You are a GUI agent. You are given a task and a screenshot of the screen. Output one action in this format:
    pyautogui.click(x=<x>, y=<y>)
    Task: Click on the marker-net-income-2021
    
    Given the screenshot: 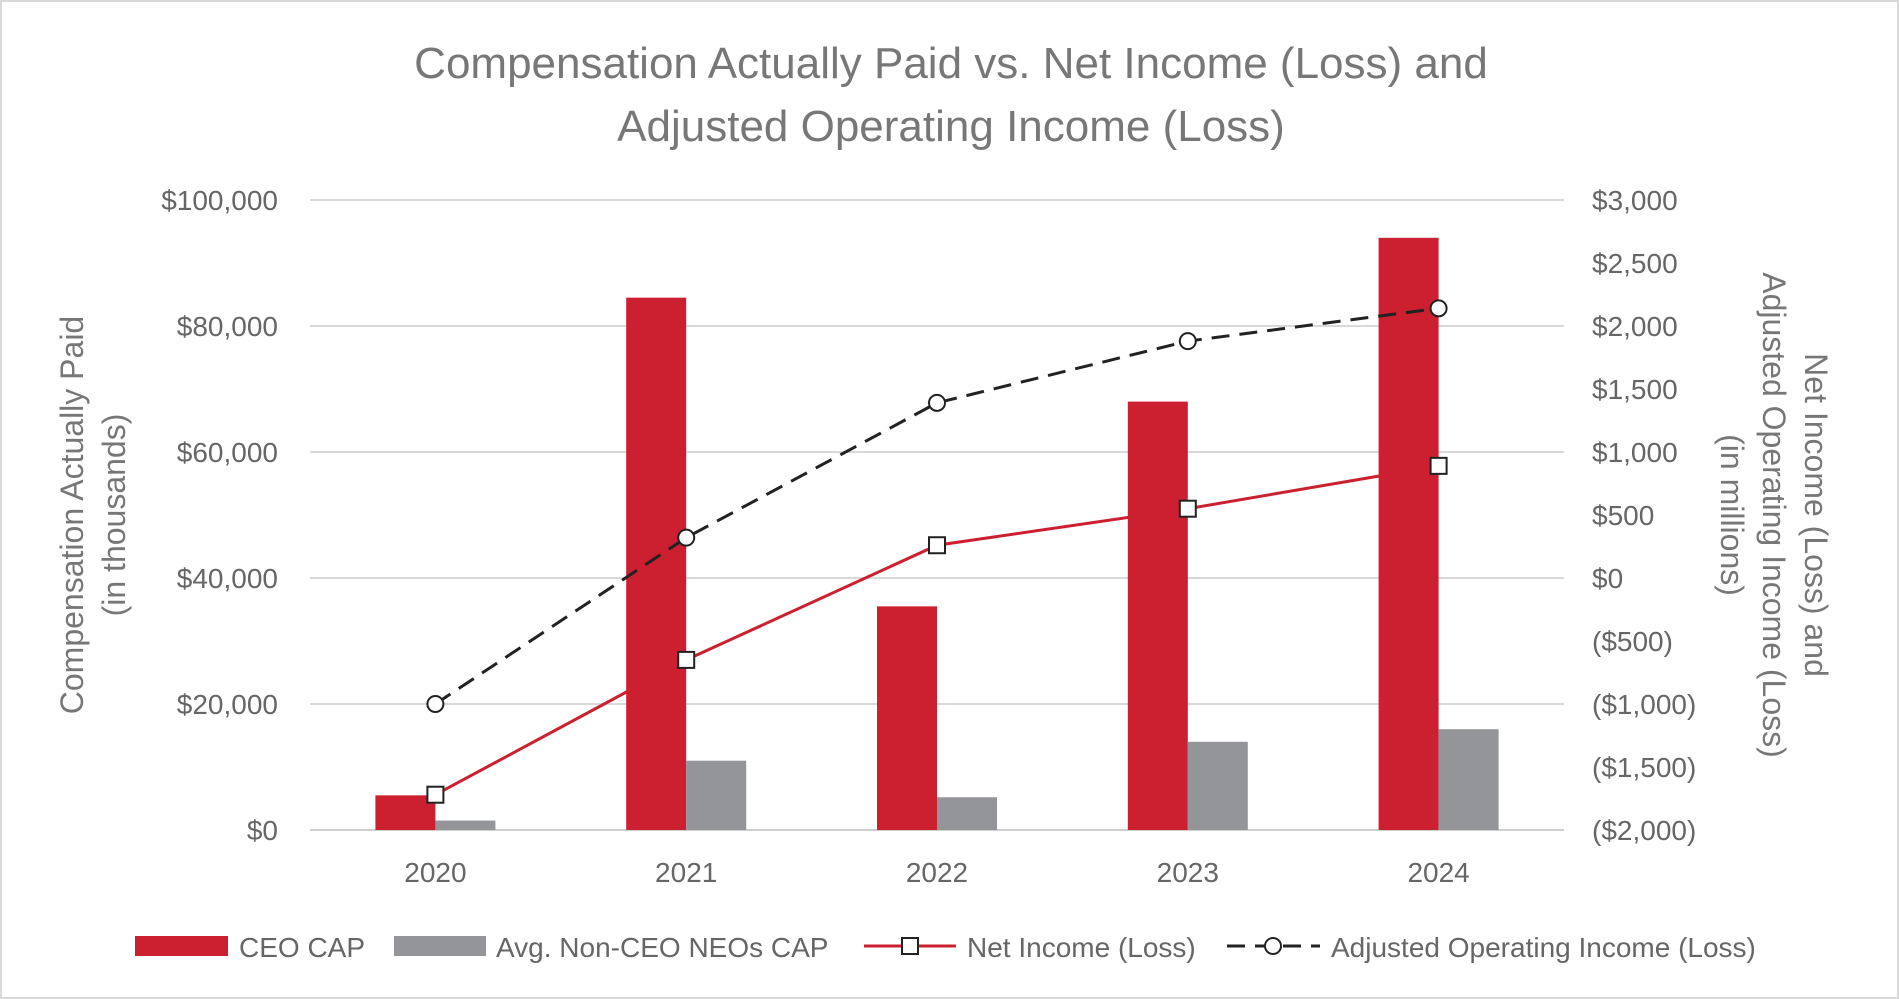 What is the action you would take?
    pyautogui.click(x=686, y=659)
    